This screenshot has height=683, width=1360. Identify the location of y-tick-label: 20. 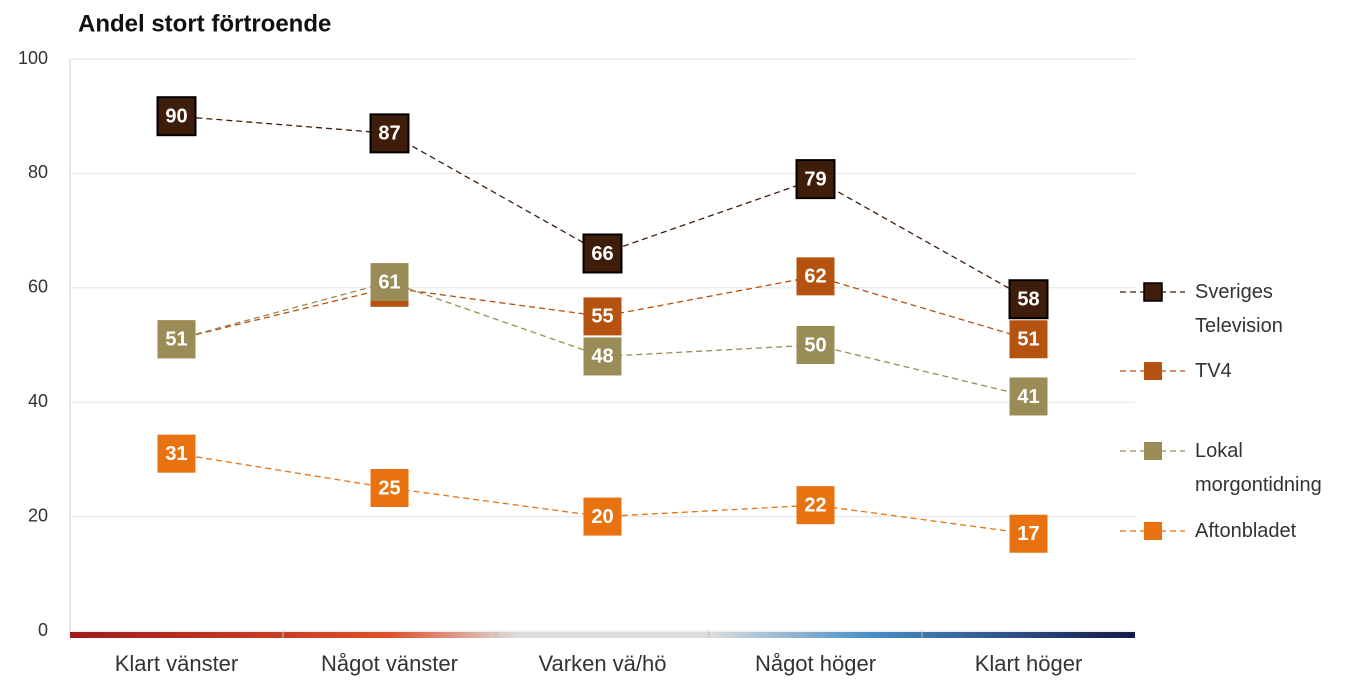
(38, 515).